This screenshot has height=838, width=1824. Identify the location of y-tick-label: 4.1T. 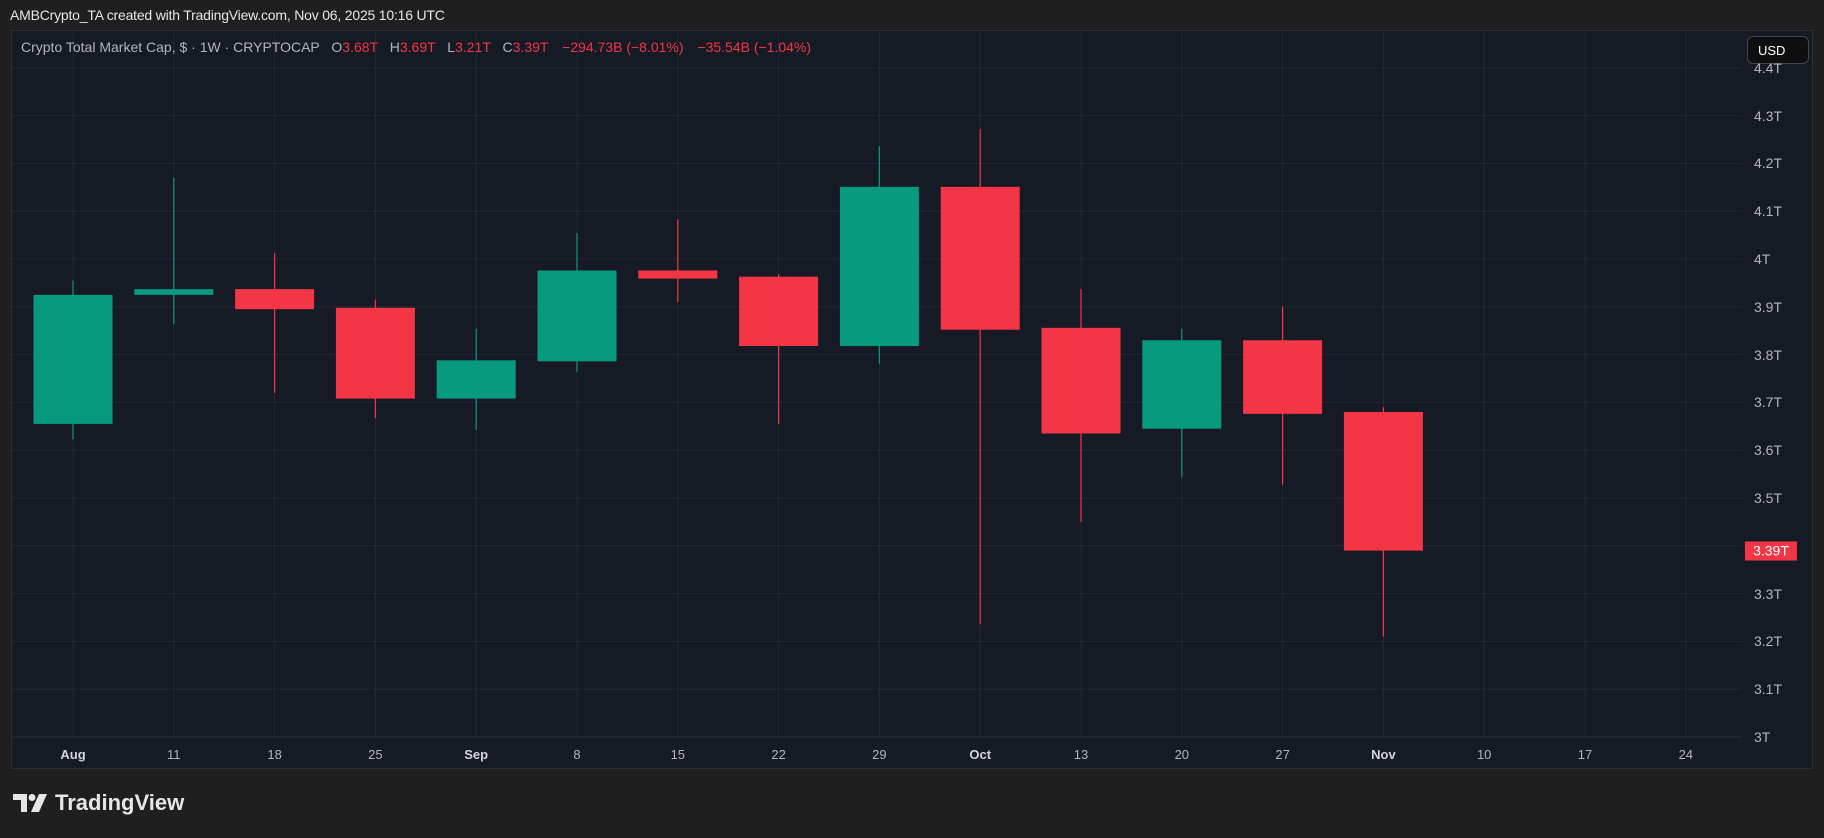
(1768, 211).